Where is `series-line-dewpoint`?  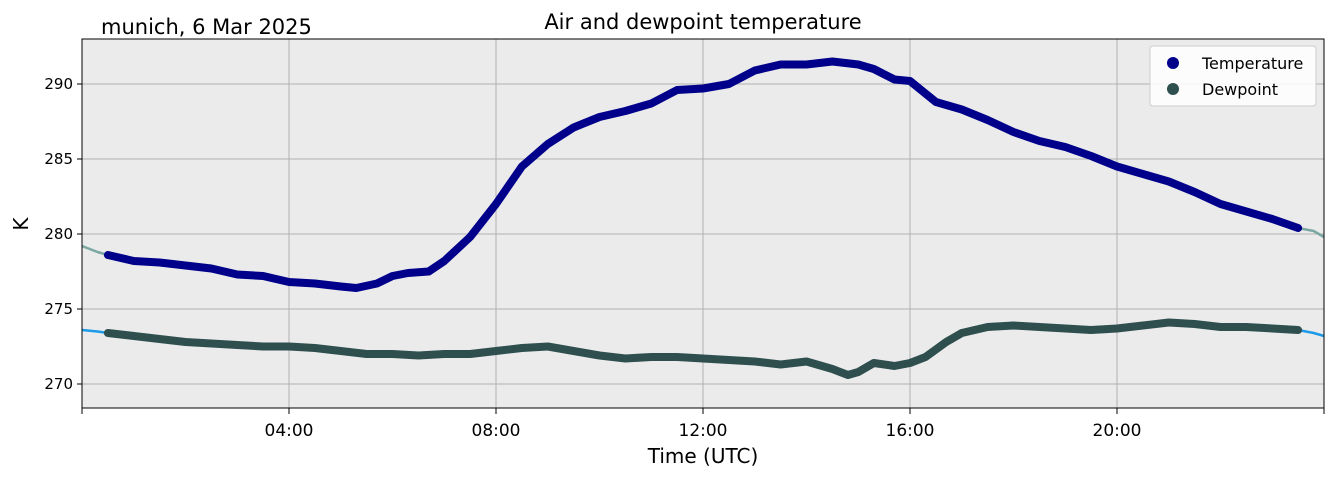 series-line-dewpoint is located at coordinates (703, 348).